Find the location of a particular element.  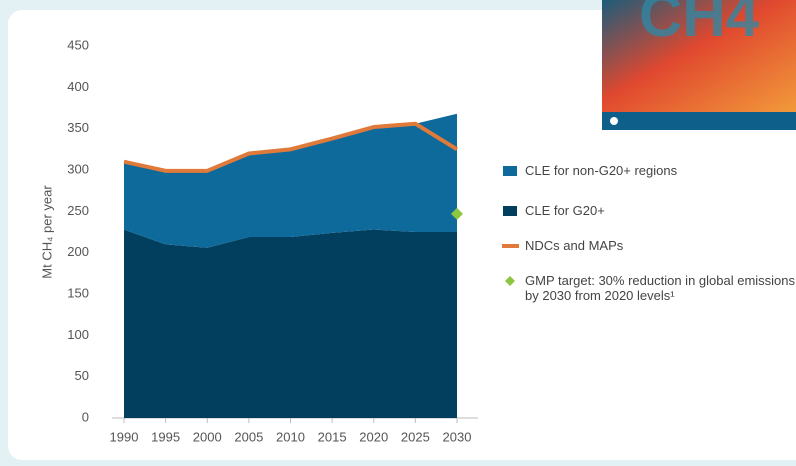

y-tick-label: 50 is located at coordinates (82, 375).